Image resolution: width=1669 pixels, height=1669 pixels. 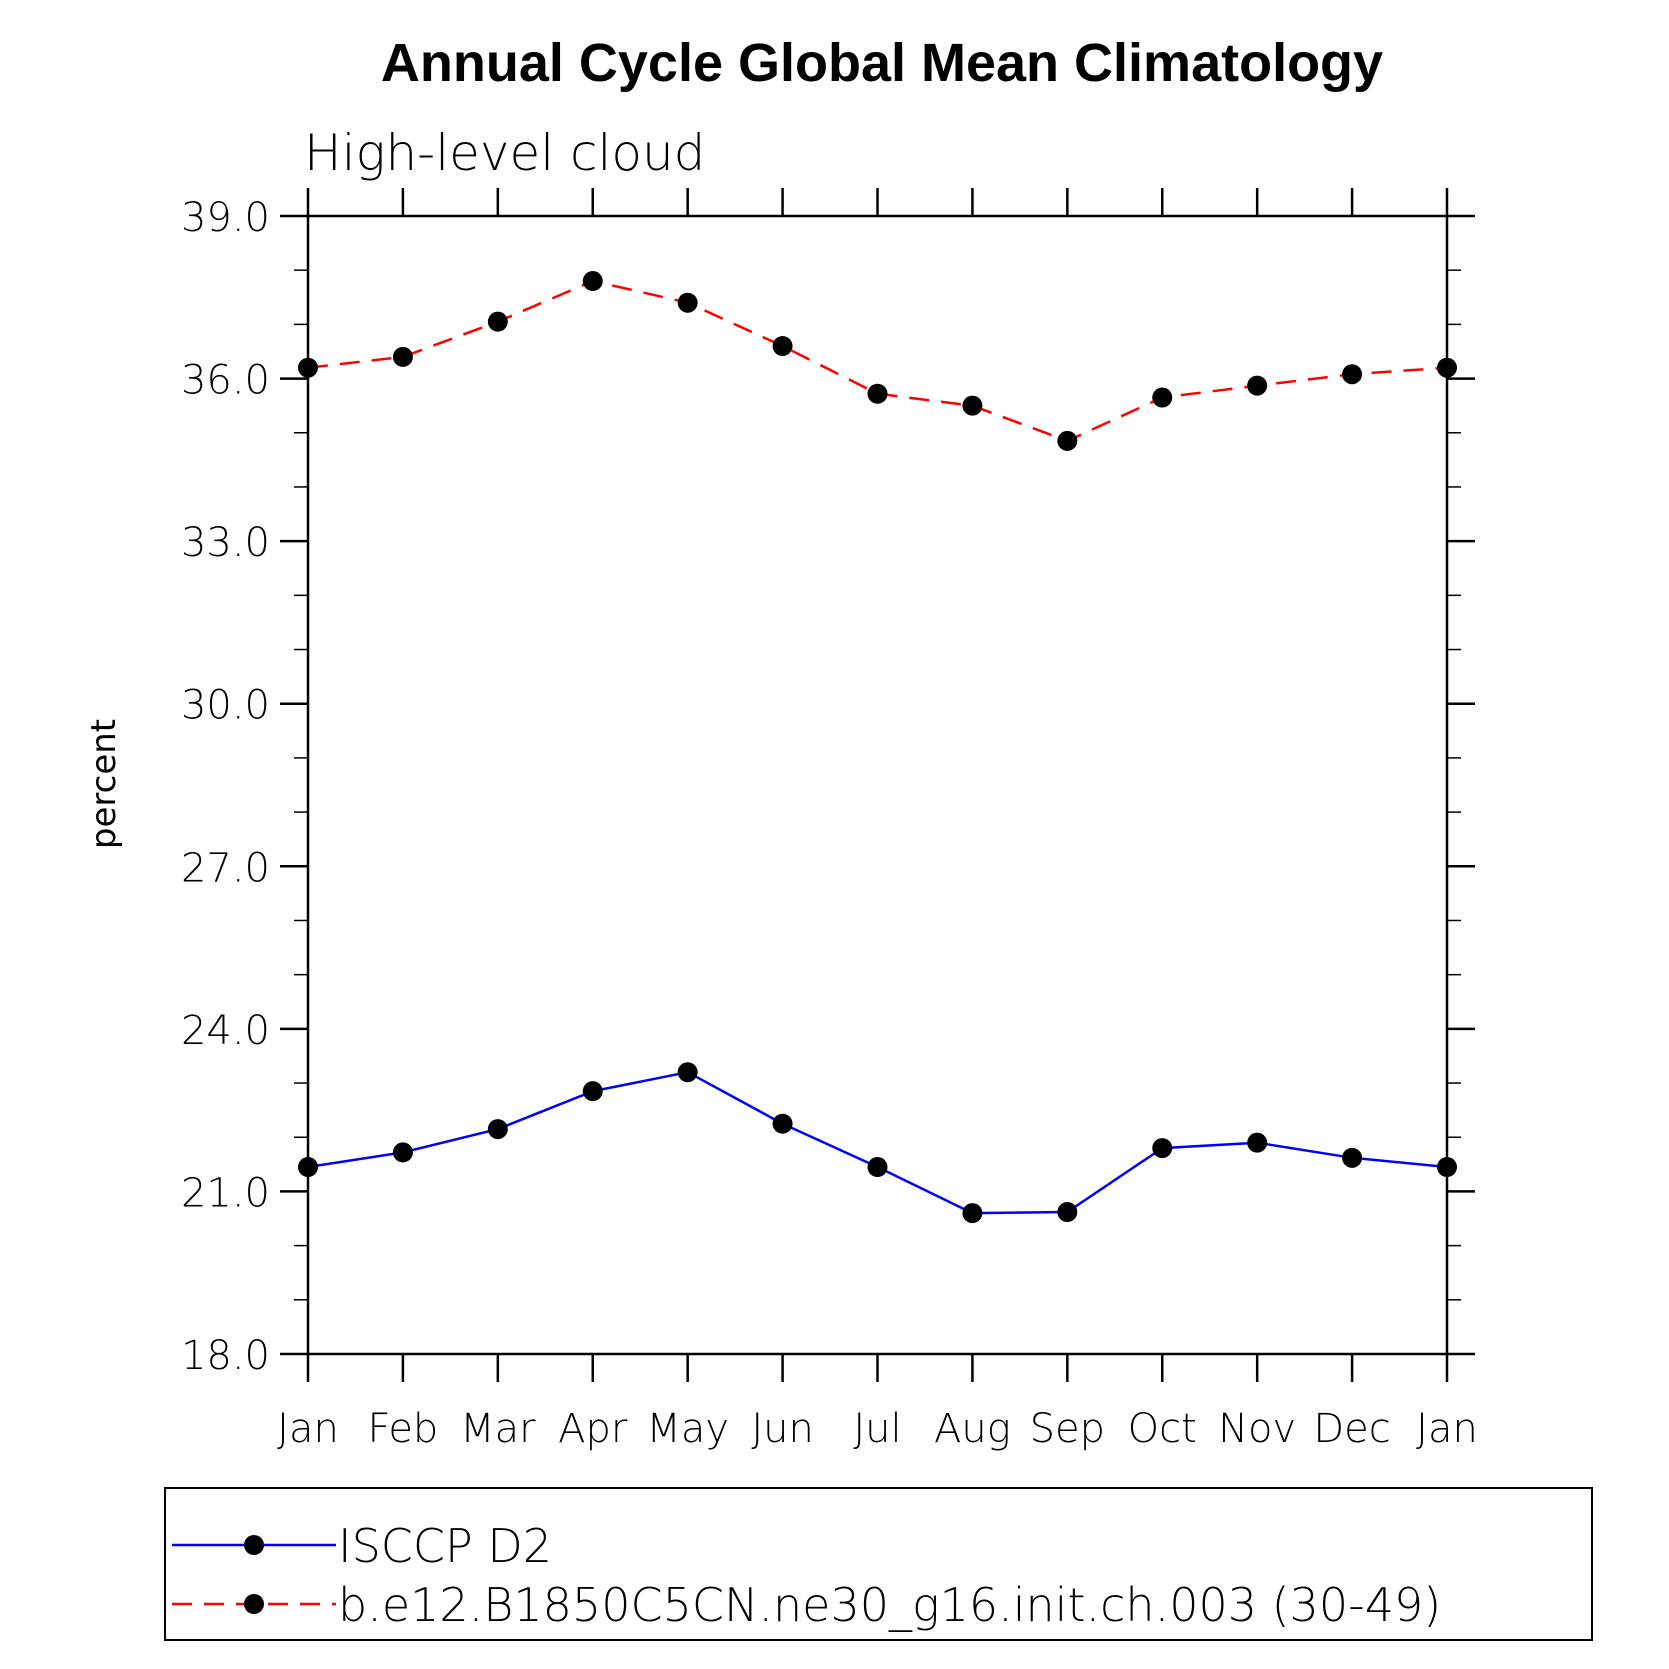 I want to click on x-tick-label: Oct, so click(x=1162, y=1429).